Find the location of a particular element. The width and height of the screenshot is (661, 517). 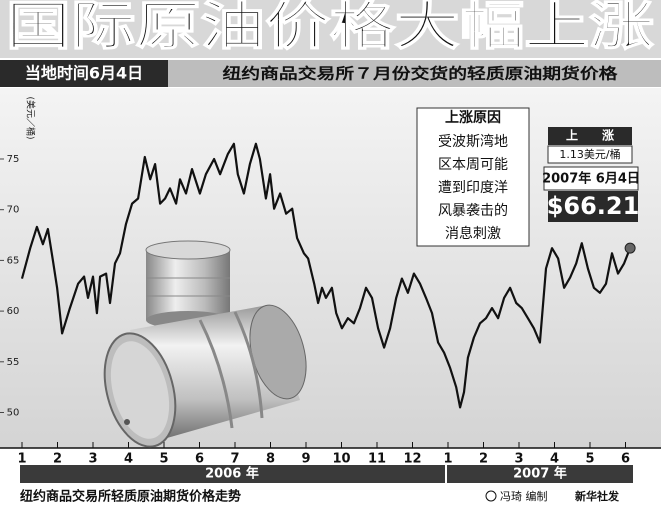

chart-title: 国际原油价格大幅上涨 is located at coordinates (330, 28).